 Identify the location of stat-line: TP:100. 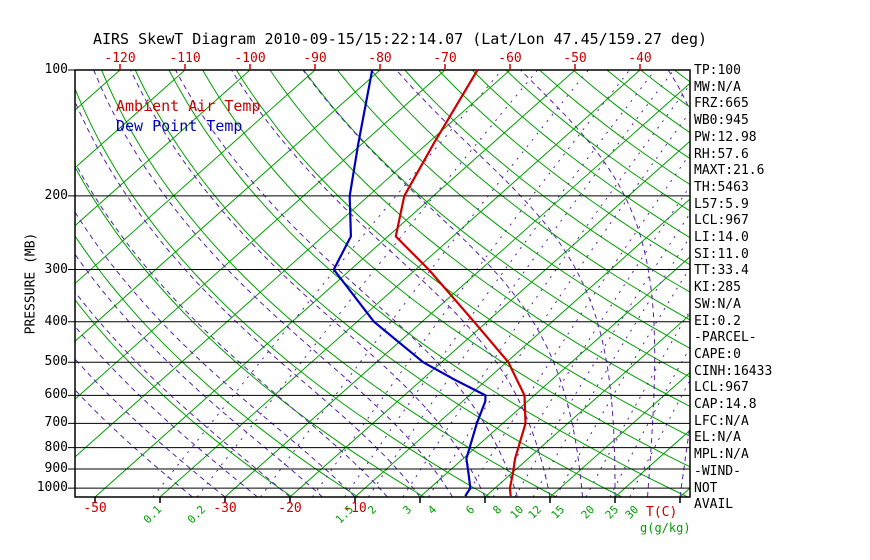
(717, 70).